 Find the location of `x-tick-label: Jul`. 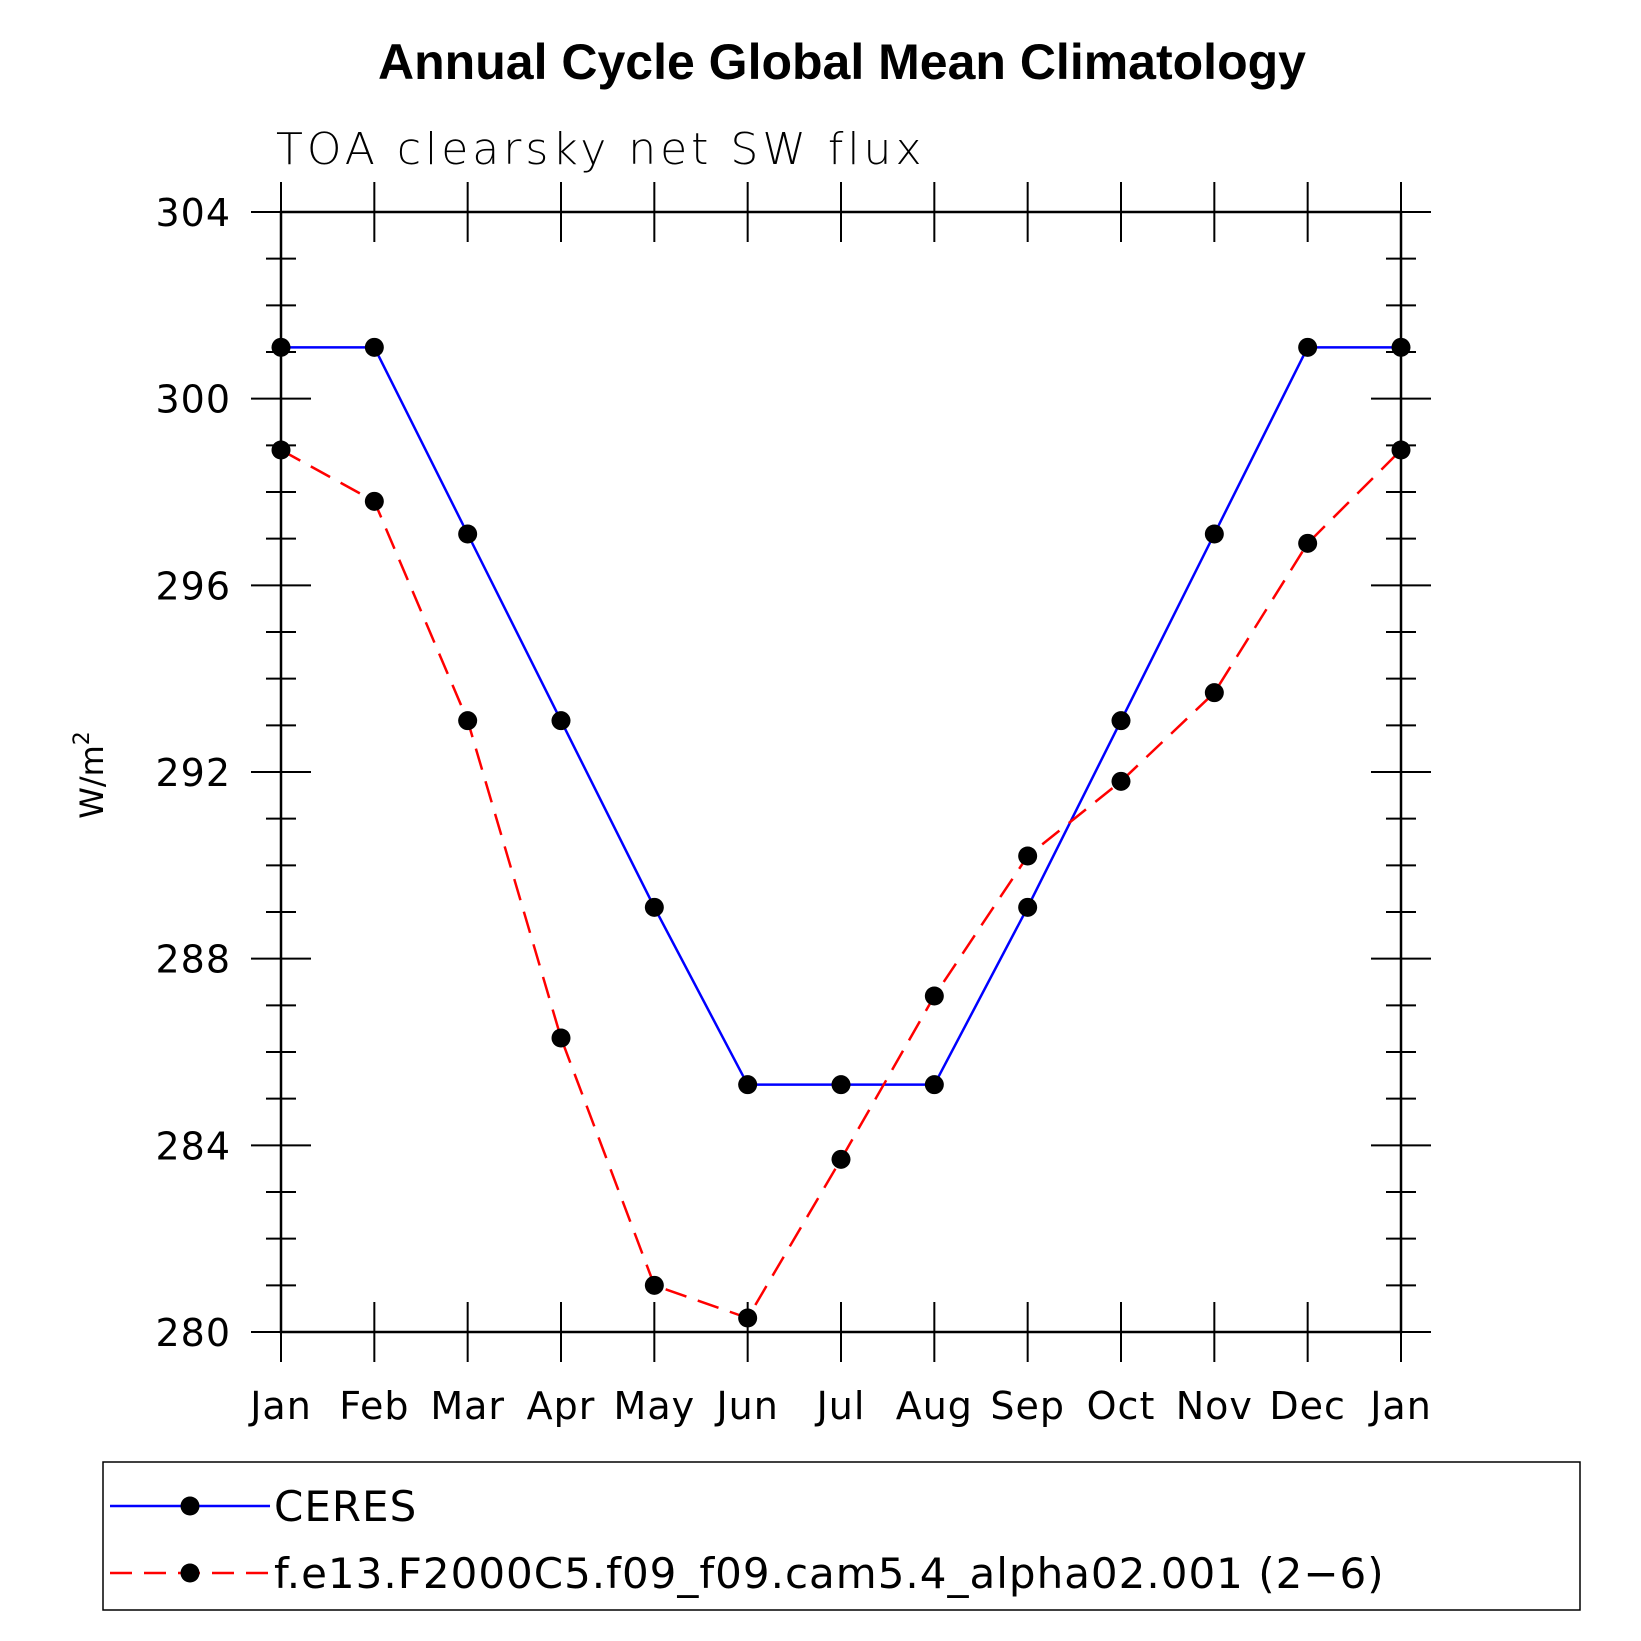

x-tick-label: Jul is located at coordinates (840, 1406).